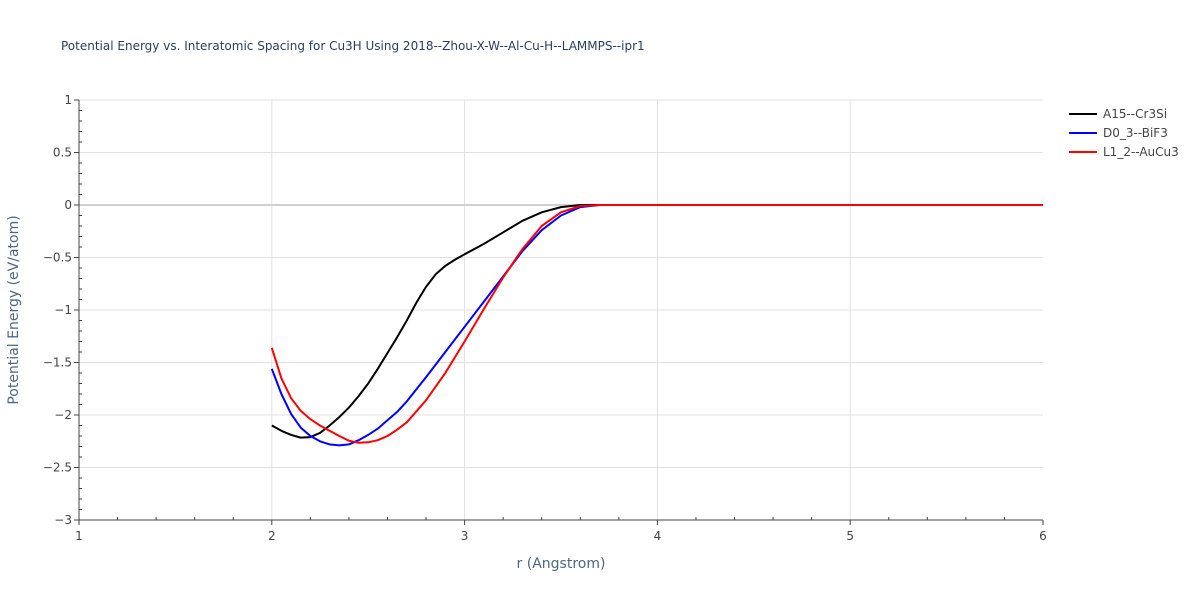 The width and height of the screenshot is (1200, 600). Describe the element at coordinates (63, 415) in the screenshot. I see `y-tick-label: −2` at that location.